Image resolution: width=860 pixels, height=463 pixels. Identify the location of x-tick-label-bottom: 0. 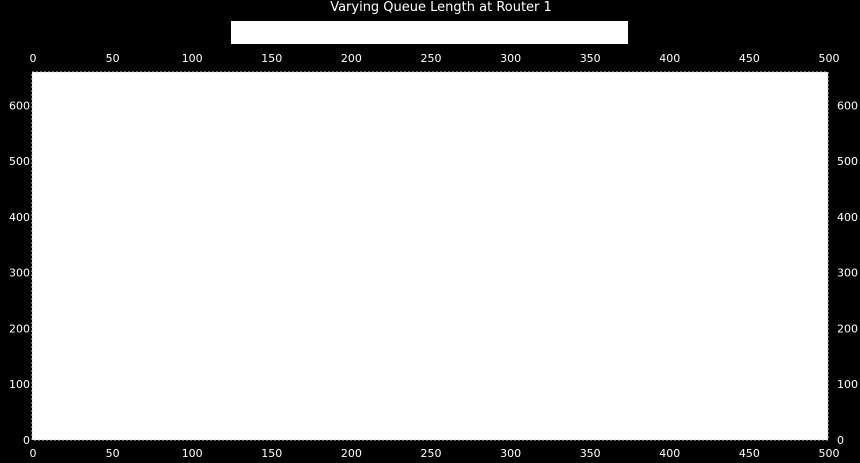
(33, 453).